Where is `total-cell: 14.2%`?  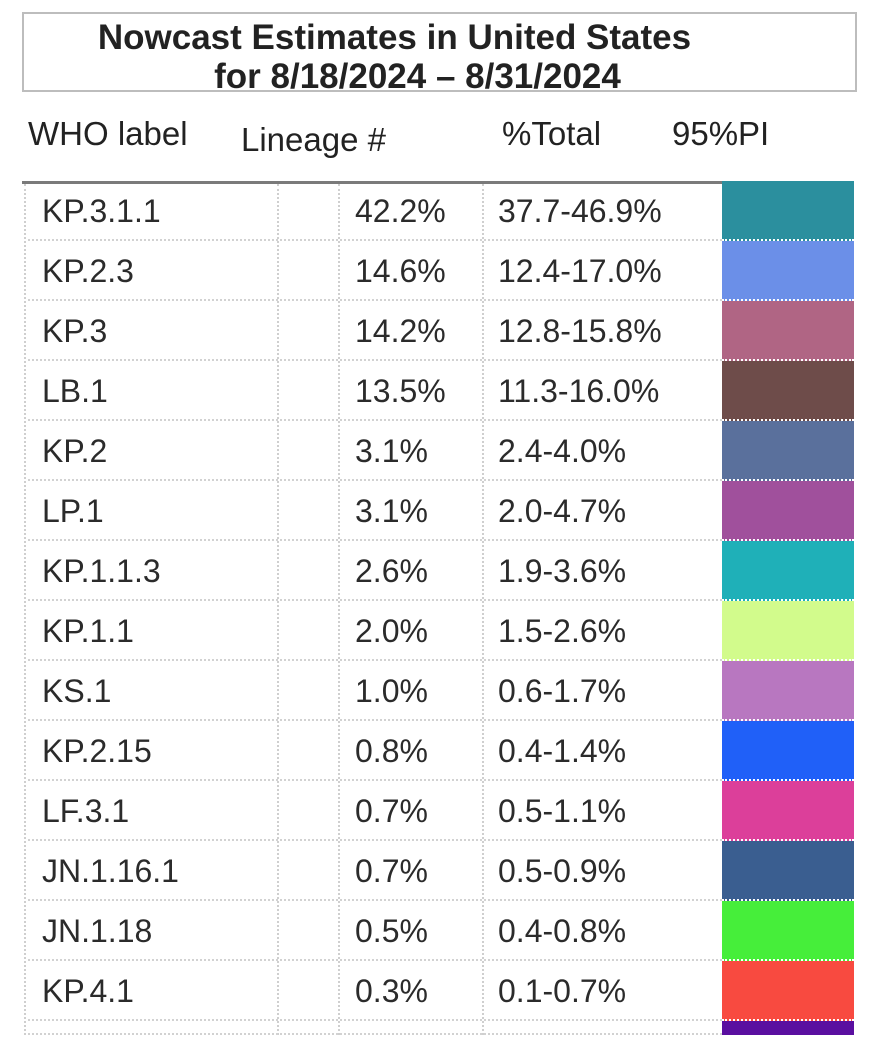 total-cell: 14.2% is located at coordinates (400, 331).